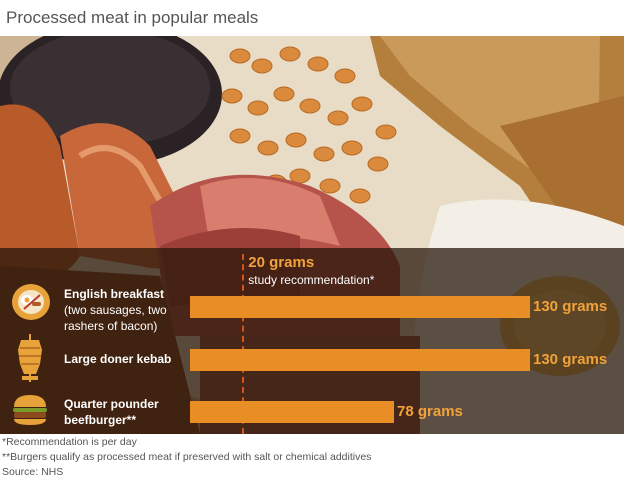 The width and height of the screenshot is (624, 480). Describe the element at coordinates (570, 306) in the screenshot. I see `value-label-english-breakfast: 130 grams` at that location.